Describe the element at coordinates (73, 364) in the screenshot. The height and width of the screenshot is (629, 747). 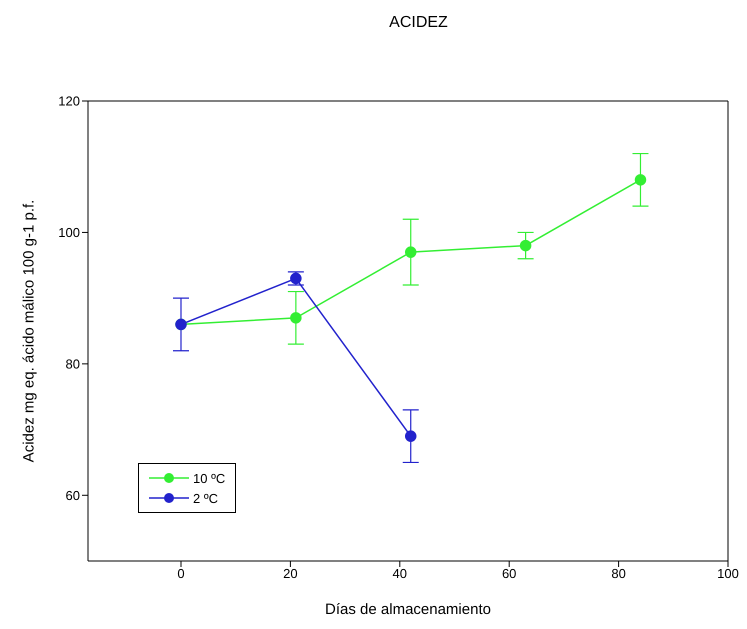
I see `y-tick-label: 80` at that location.